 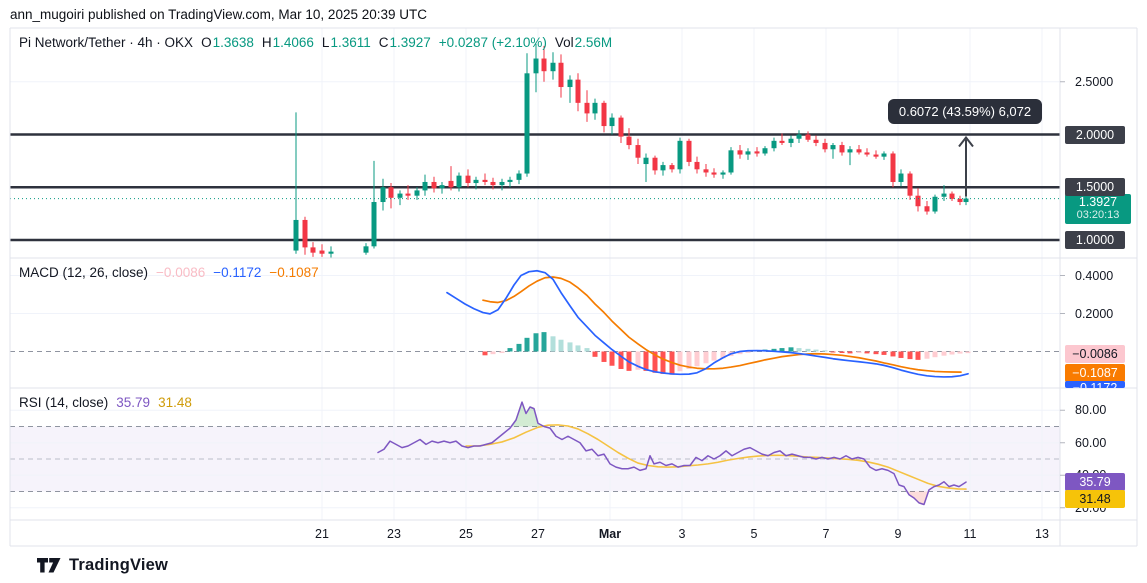 I want to click on symbol-title: Pi Network/Tether · 4h · OKX, so click(x=106, y=42).